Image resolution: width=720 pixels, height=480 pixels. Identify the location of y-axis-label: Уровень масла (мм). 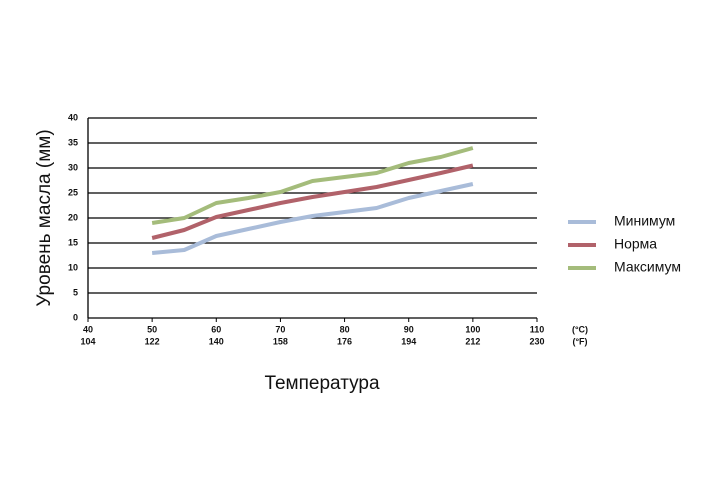
(44, 217).